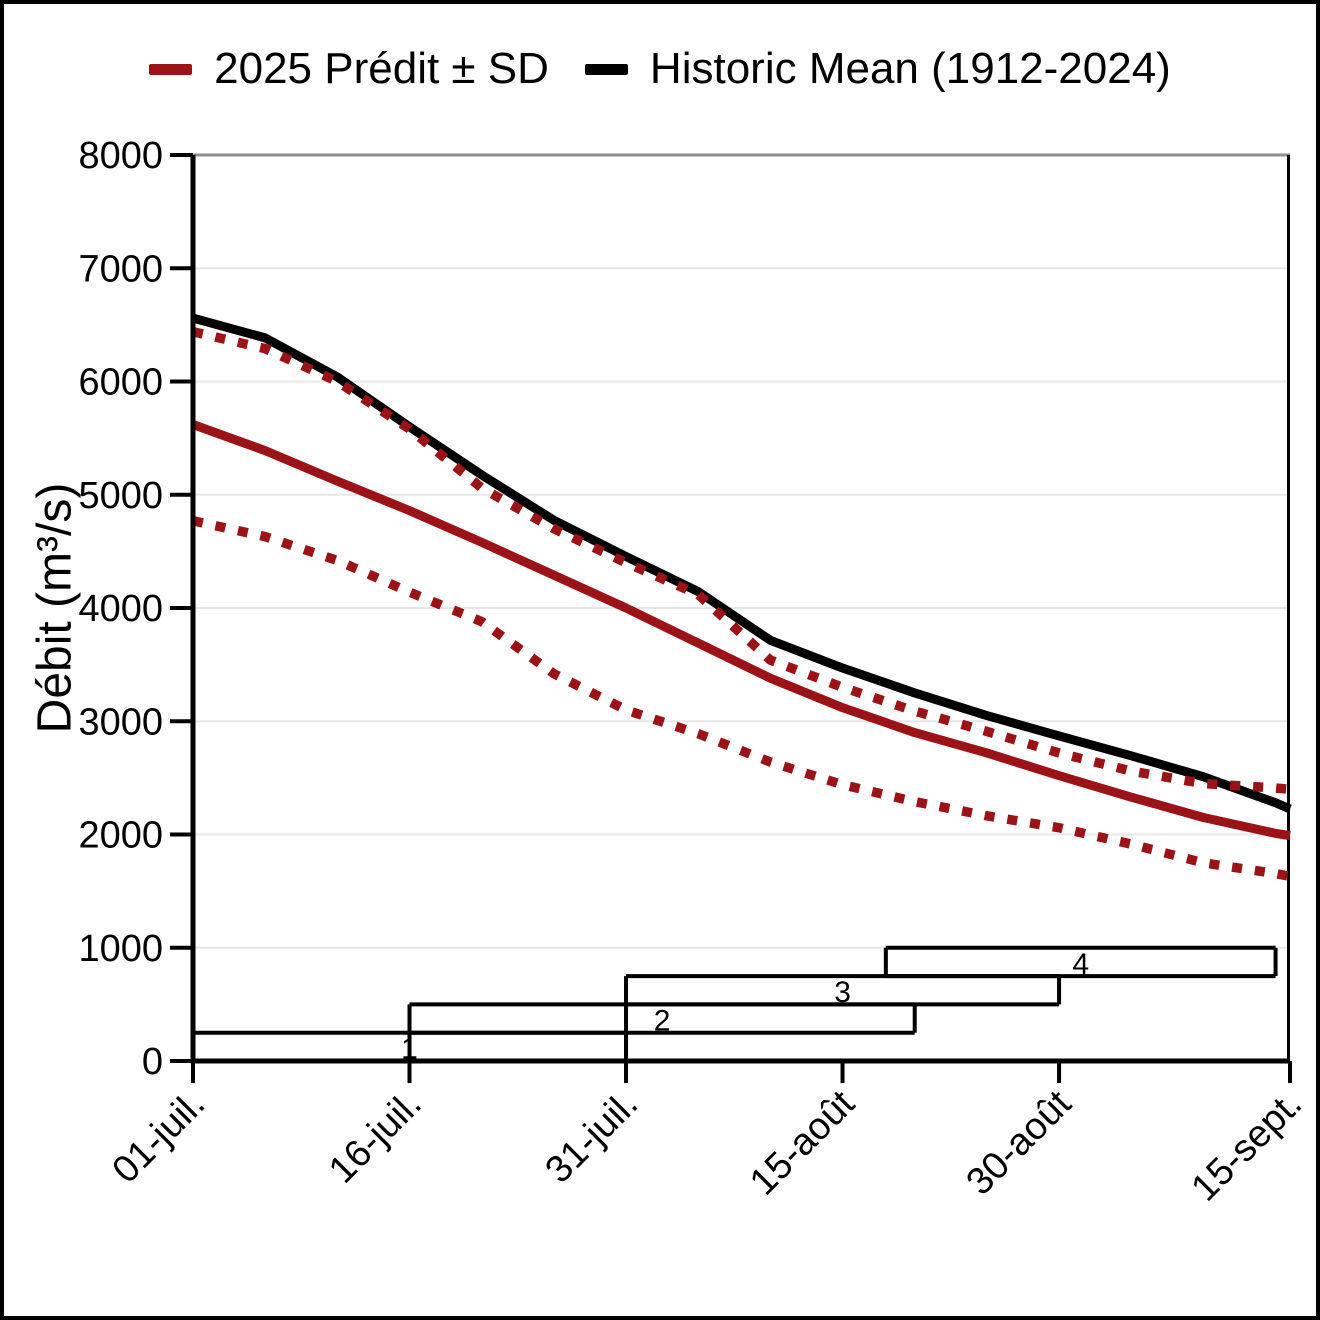 This screenshot has height=1320, width=1320. Describe the element at coordinates (171, 69) in the screenshot. I see `predicted-line-swatch` at that location.